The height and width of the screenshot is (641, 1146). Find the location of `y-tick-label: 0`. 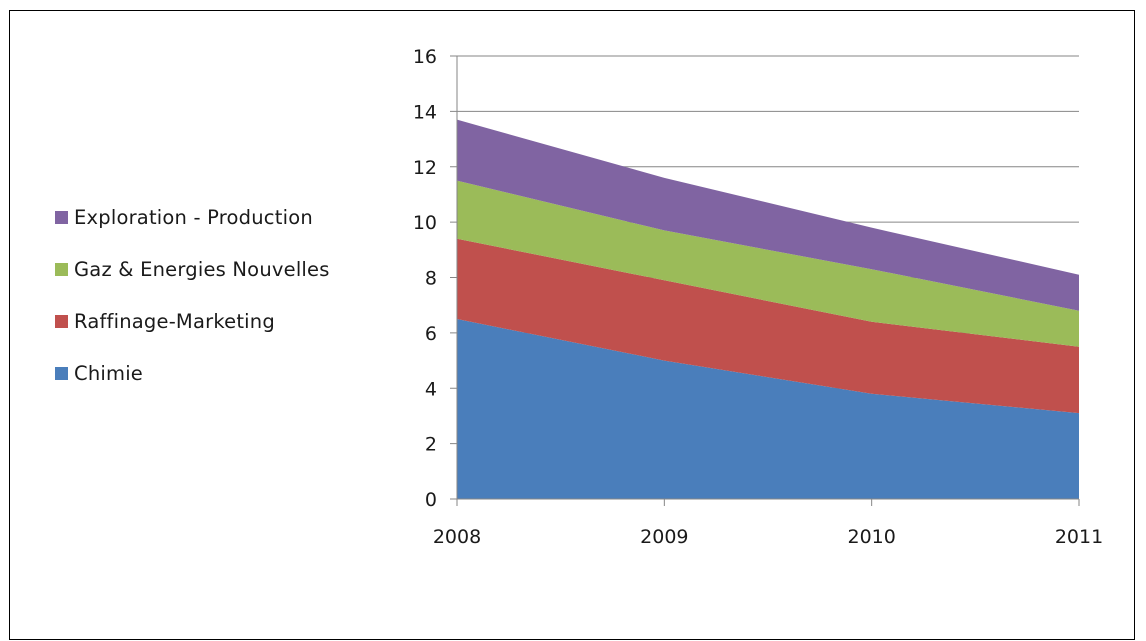

y-tick-label: 0 is located at coordinates (431, 500).